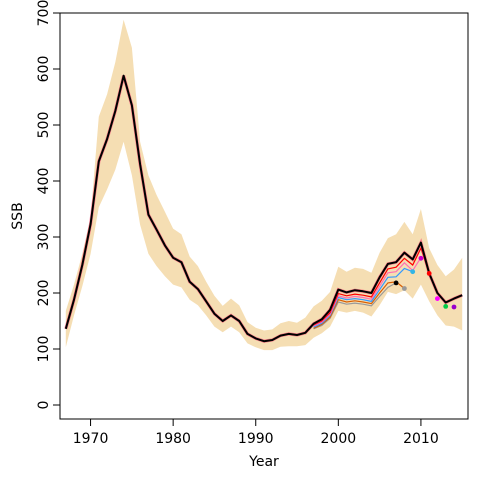 This screenshot has width=480, height=480. I want to click on x-tick-label-1970: 1970, so click(91, 439).